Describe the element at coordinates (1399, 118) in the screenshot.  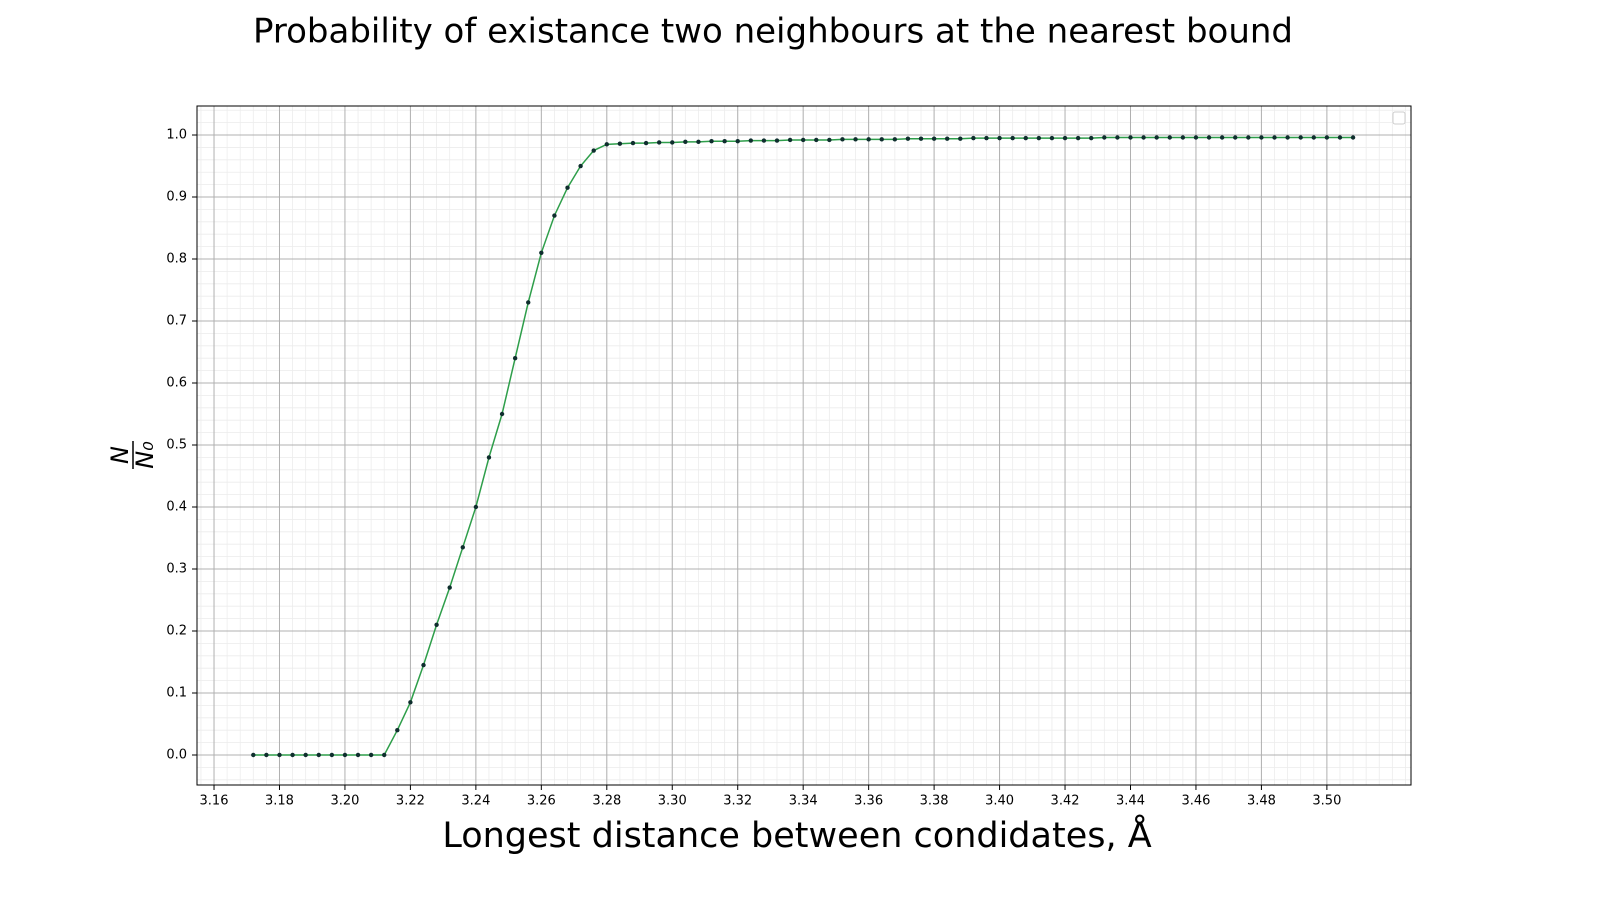
I see `legend-box` at that location.